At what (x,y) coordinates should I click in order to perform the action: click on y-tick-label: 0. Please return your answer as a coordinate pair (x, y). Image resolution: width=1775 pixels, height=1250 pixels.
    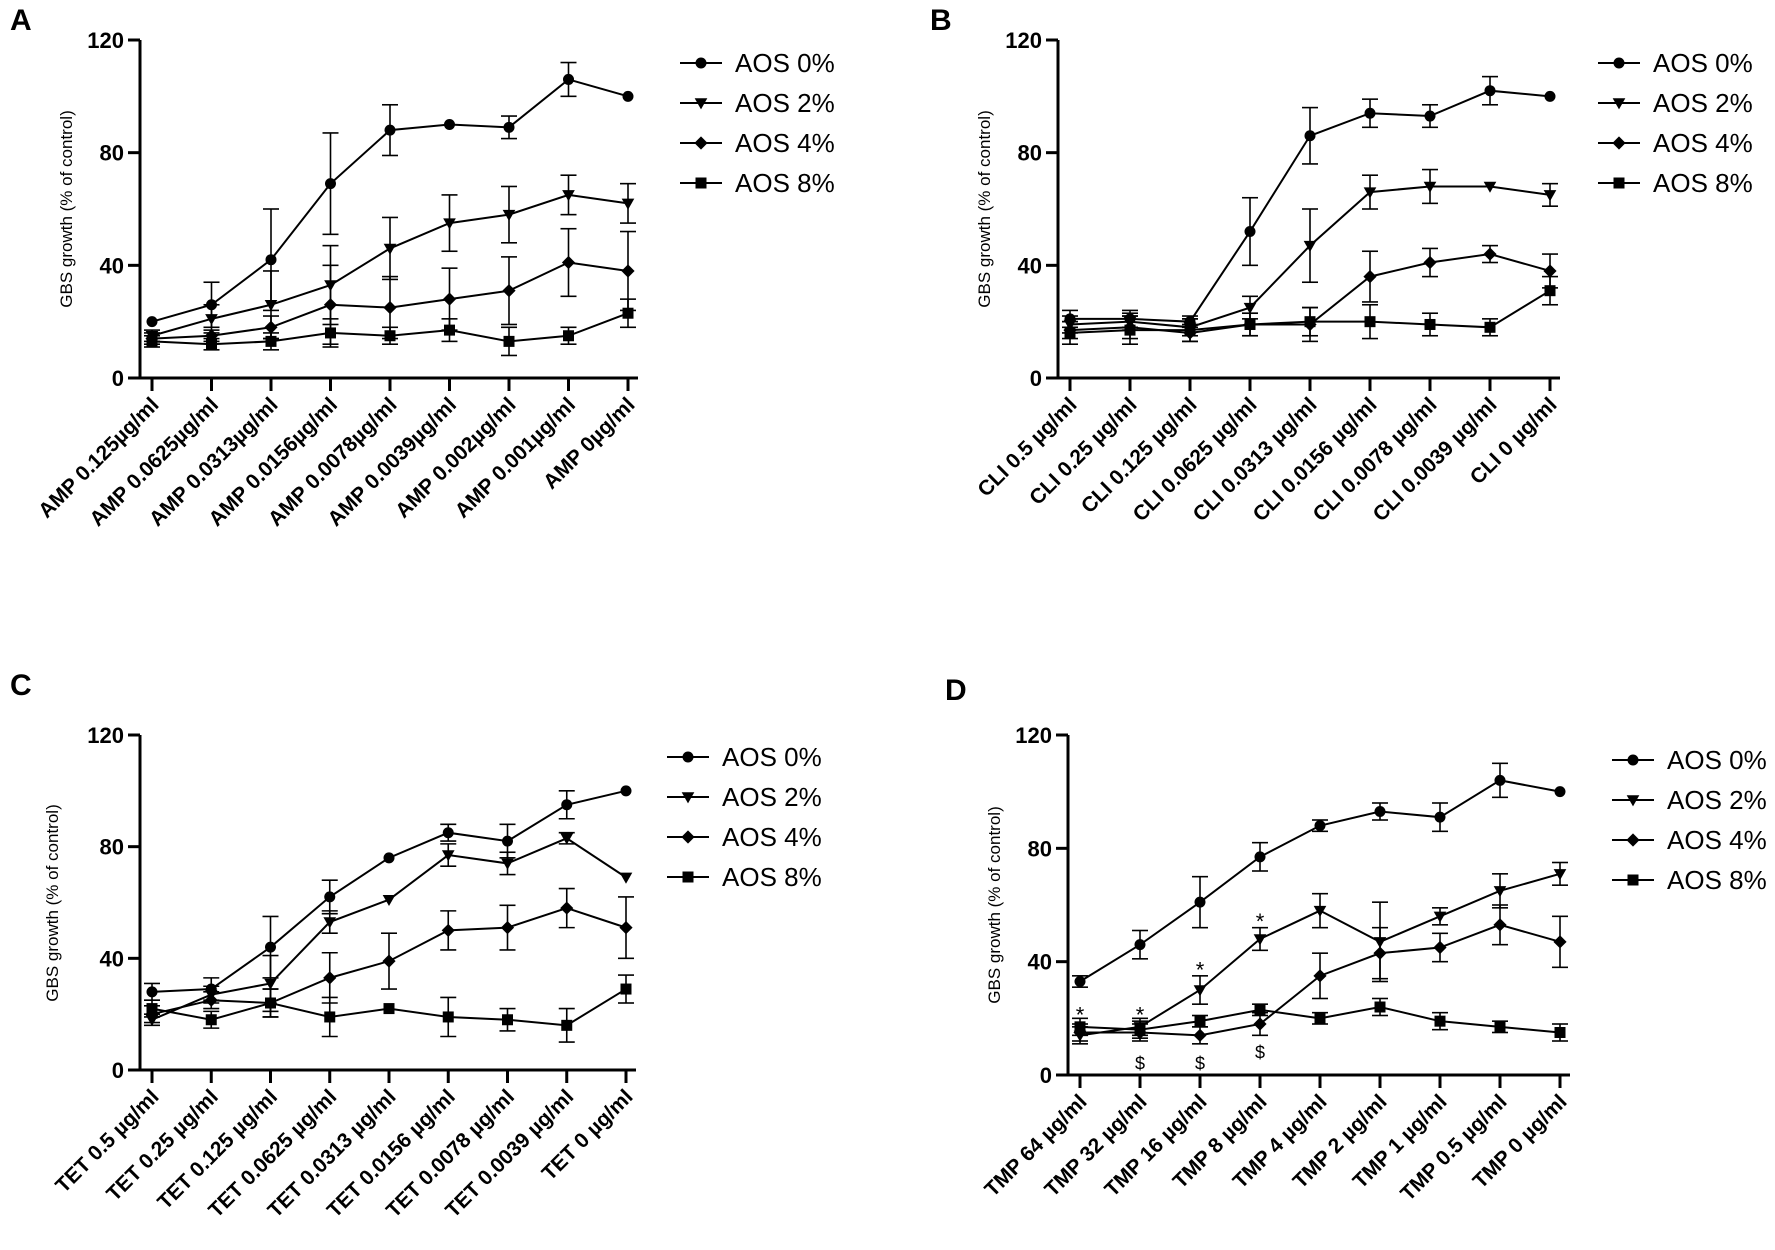
    Looking at the image, I should click on (118, 378).